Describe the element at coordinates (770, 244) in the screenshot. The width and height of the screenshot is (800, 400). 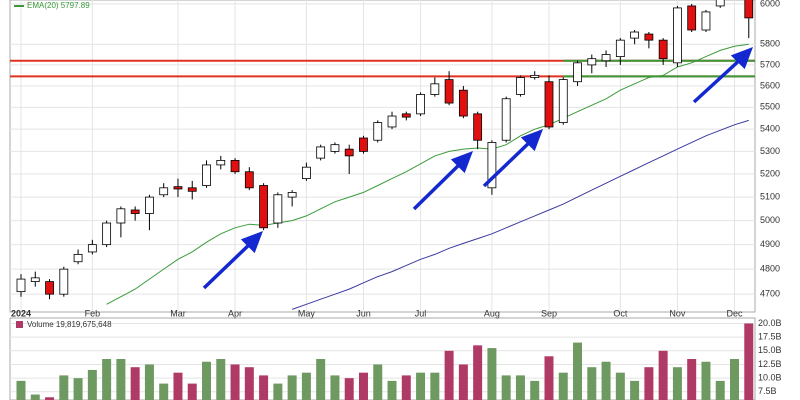
I see `y-tick-label: 4900` at that location.